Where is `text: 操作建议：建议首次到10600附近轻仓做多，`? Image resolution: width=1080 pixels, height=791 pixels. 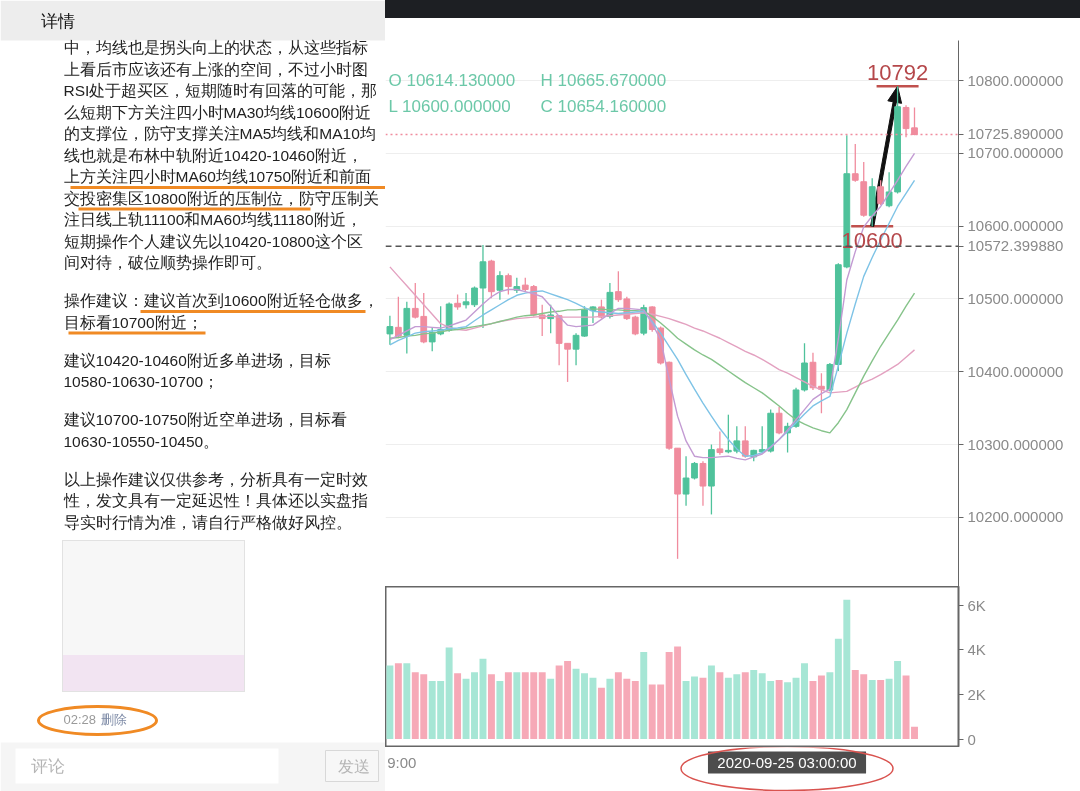
text: 操作建议：建议首次到10600附近轻仓做多， is located at coordinates (221, 300).